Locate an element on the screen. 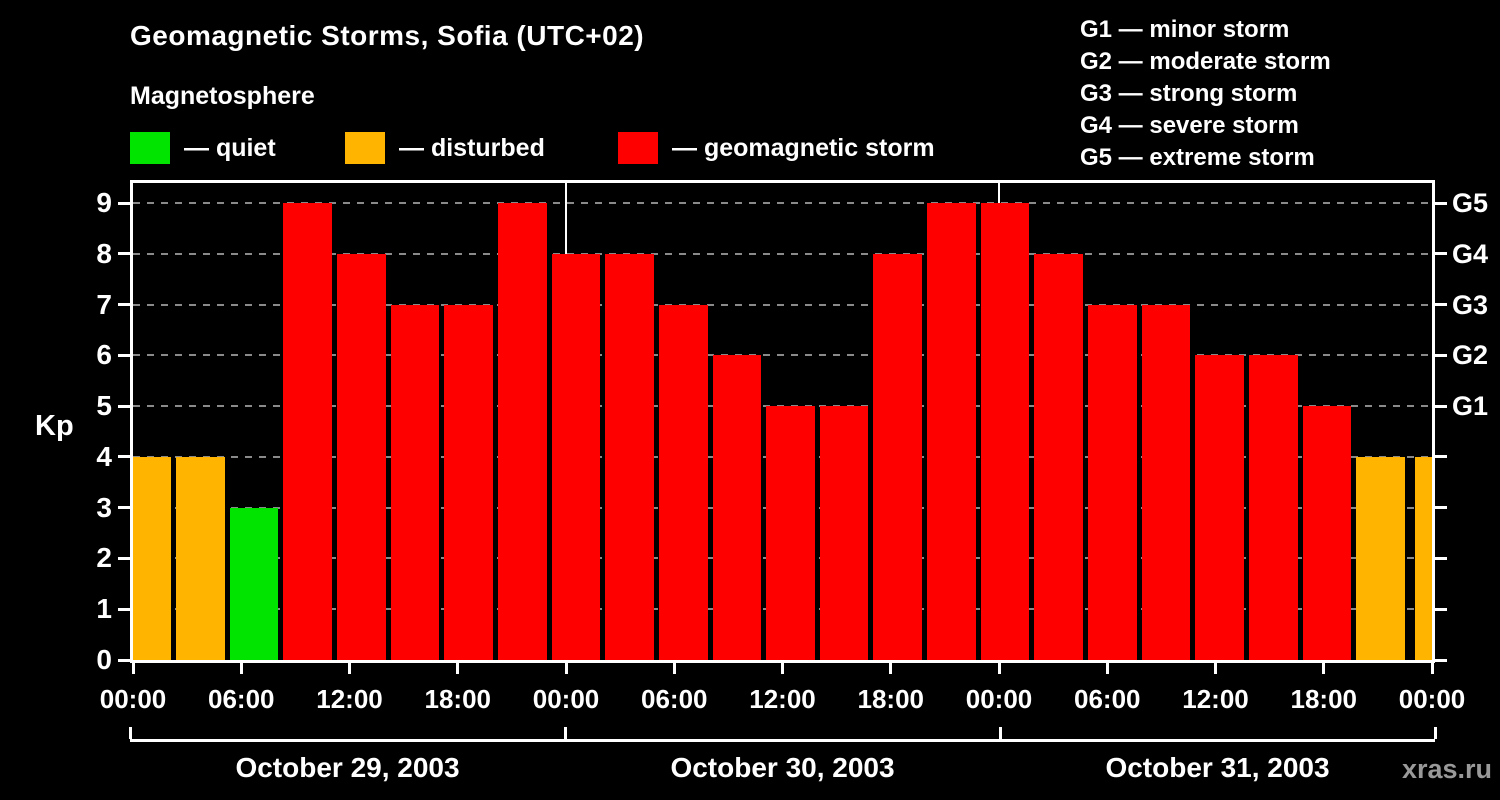 The height and width of the screenshot is (800, 1500). y-axis-label: 8 is located at coordinates (104, 253).